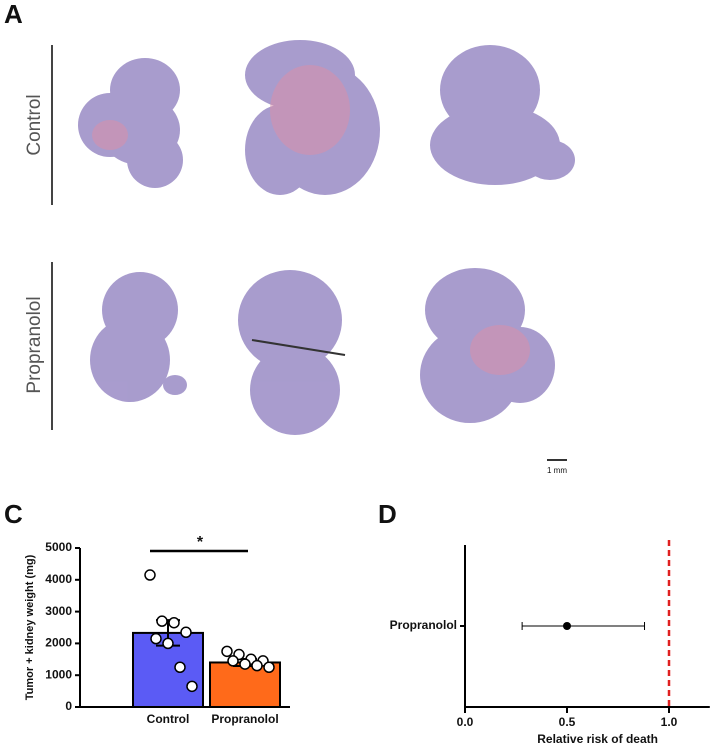 The image size is (710, 752). What do you see at coordinates (34, 124) in the screenshot?
I see `row-label: Control` at bounding box center [34, 124].